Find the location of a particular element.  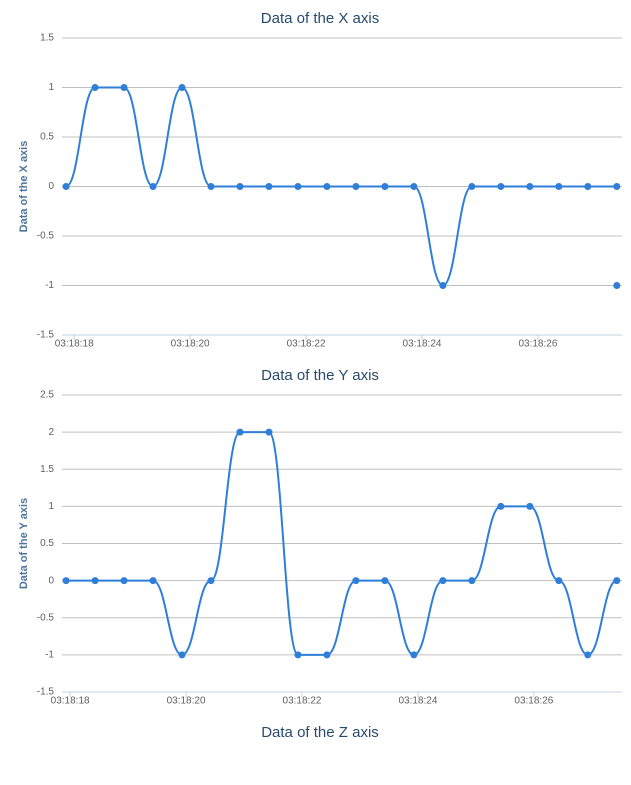

y-axis-title: Data of the Y axis is located at coordinates (24, 543).